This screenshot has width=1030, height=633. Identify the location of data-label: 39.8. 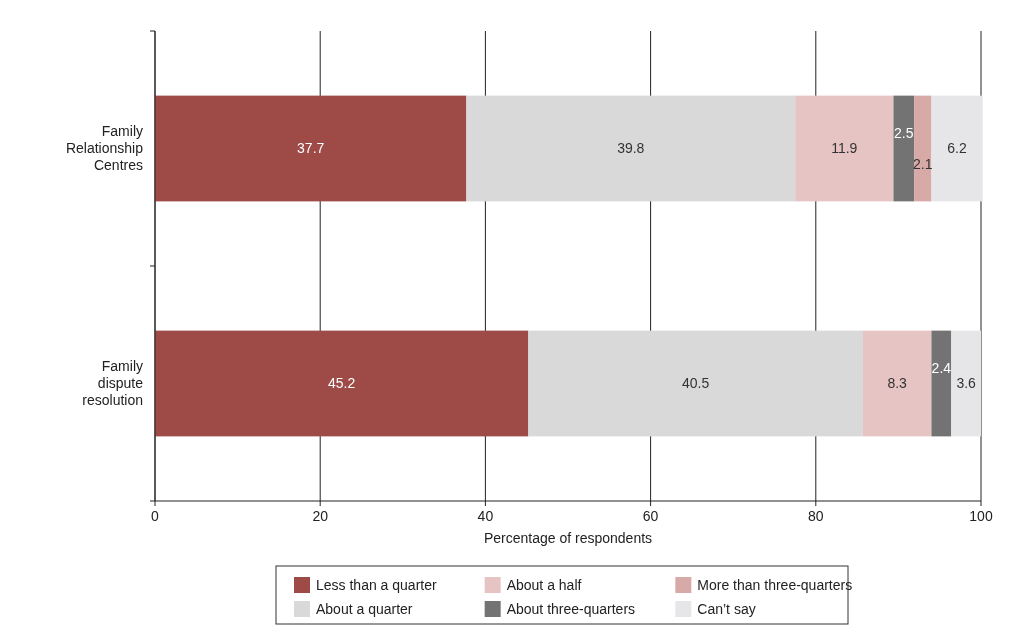
(631, 148).